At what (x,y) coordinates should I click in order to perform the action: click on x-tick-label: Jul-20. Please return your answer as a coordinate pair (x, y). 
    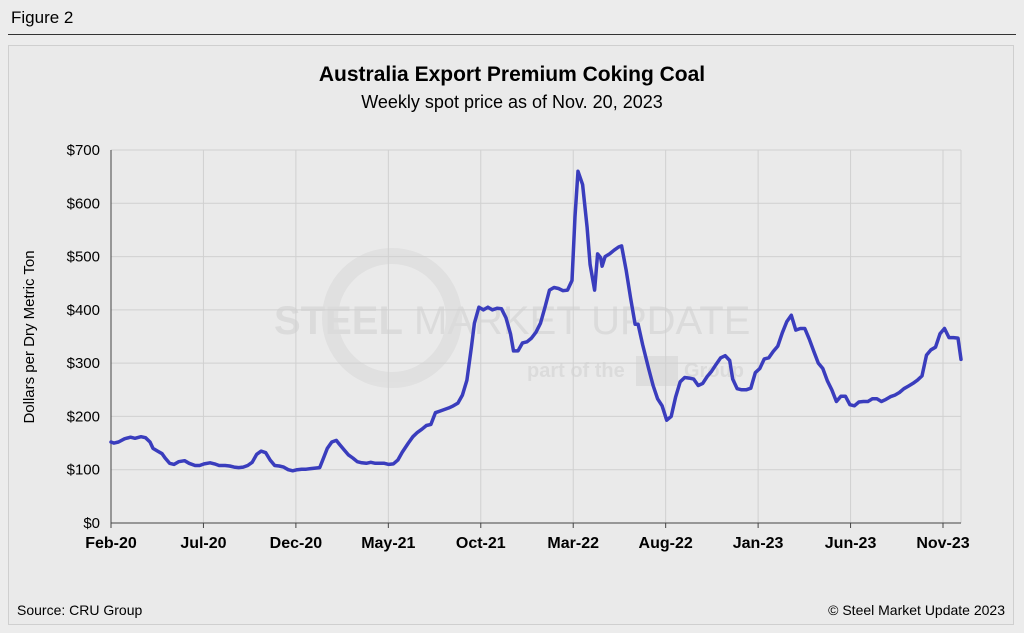
    Looking at the image, I should click on (203, 543).